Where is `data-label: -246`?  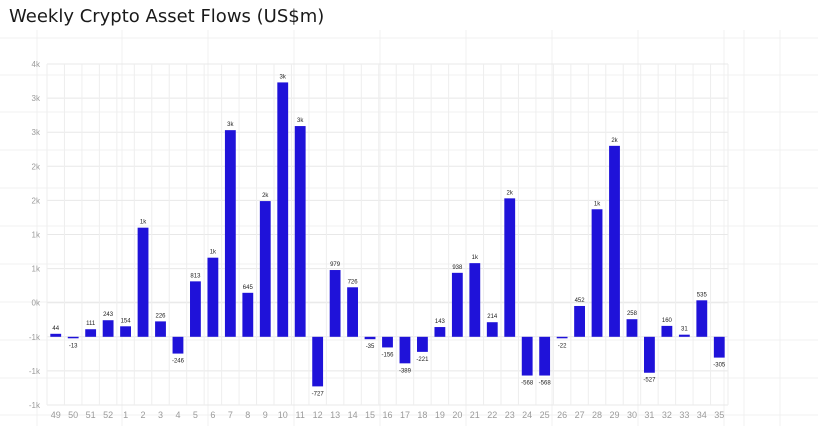
data-label: -246 is located at coordinates (178, 362).